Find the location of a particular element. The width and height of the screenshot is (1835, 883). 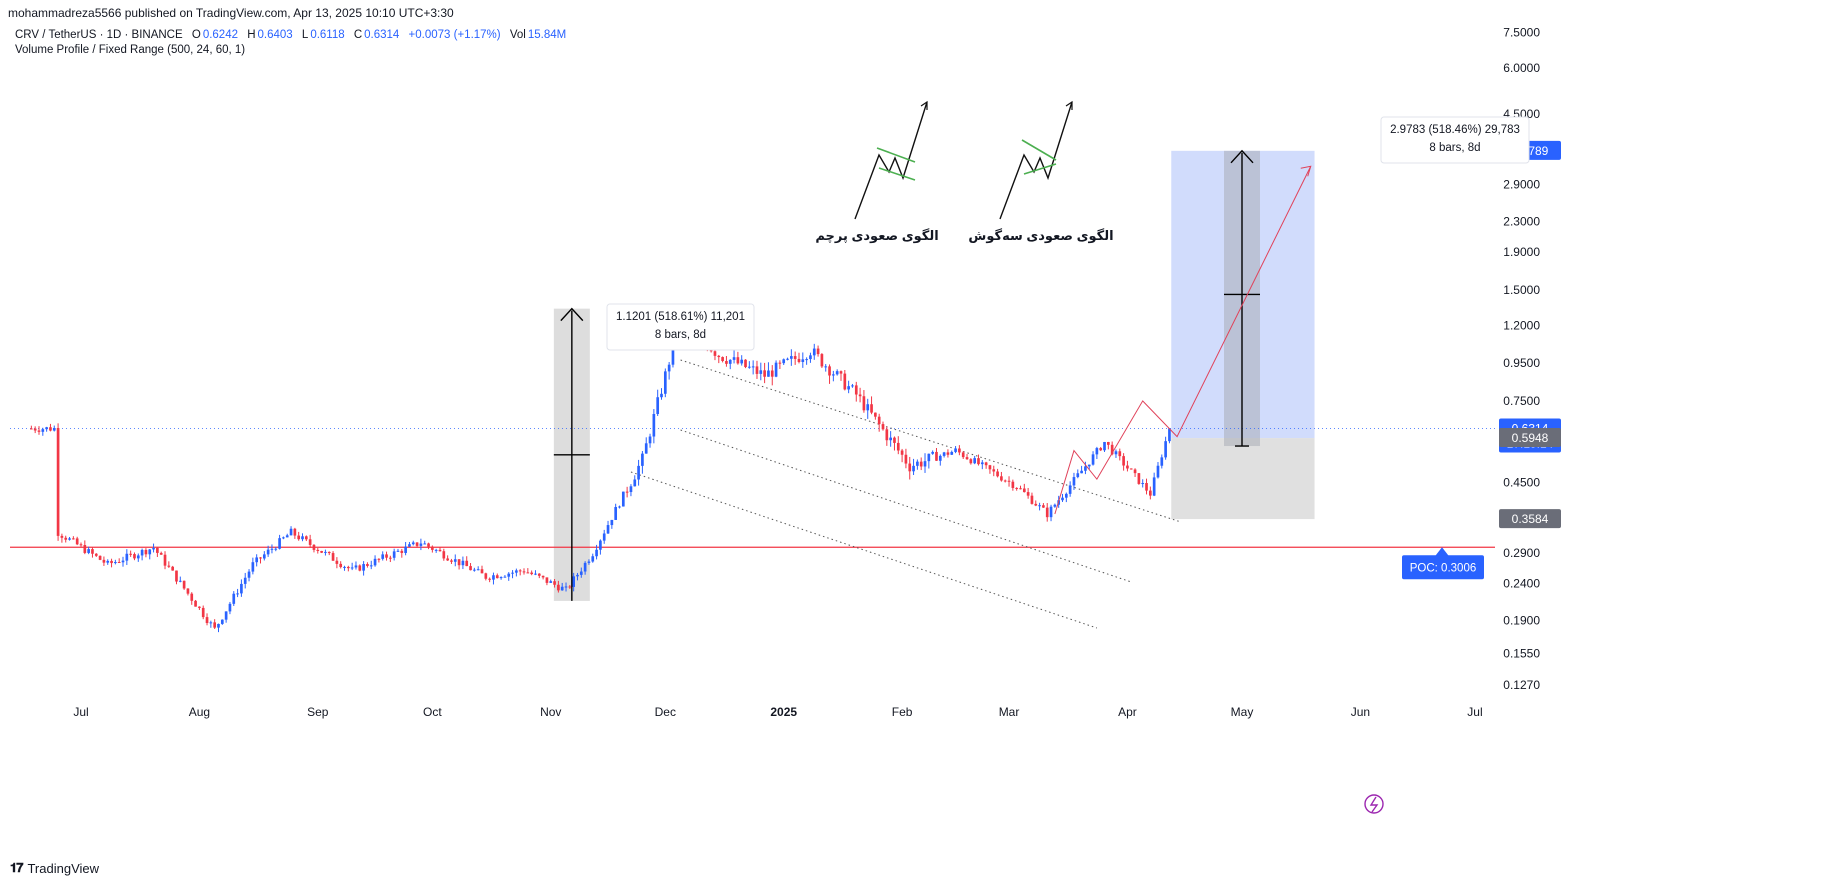

measure-left-arrowhead is located at coordinates (572, 314).